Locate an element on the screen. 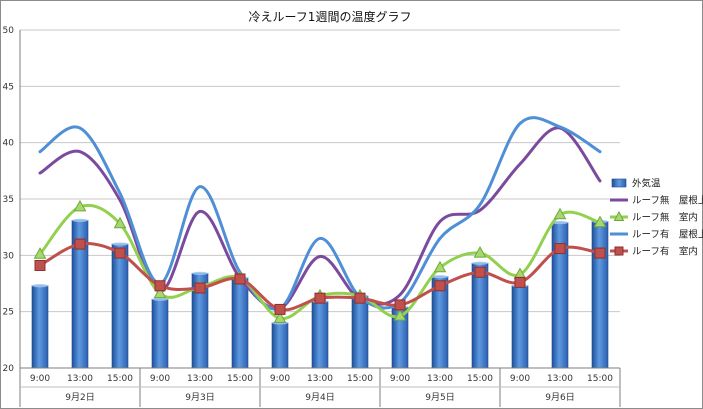  chart-title: 冷えルーフ1週間の温度グラフ is located at coordinates (330, 16).